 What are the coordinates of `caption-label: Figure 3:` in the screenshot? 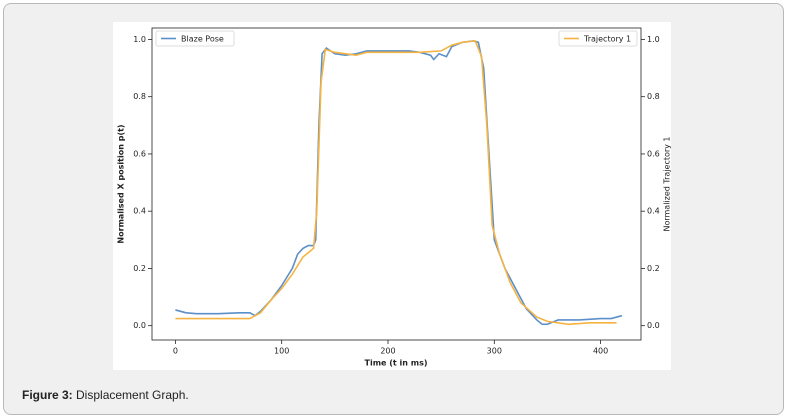 It's located at (47, 395).